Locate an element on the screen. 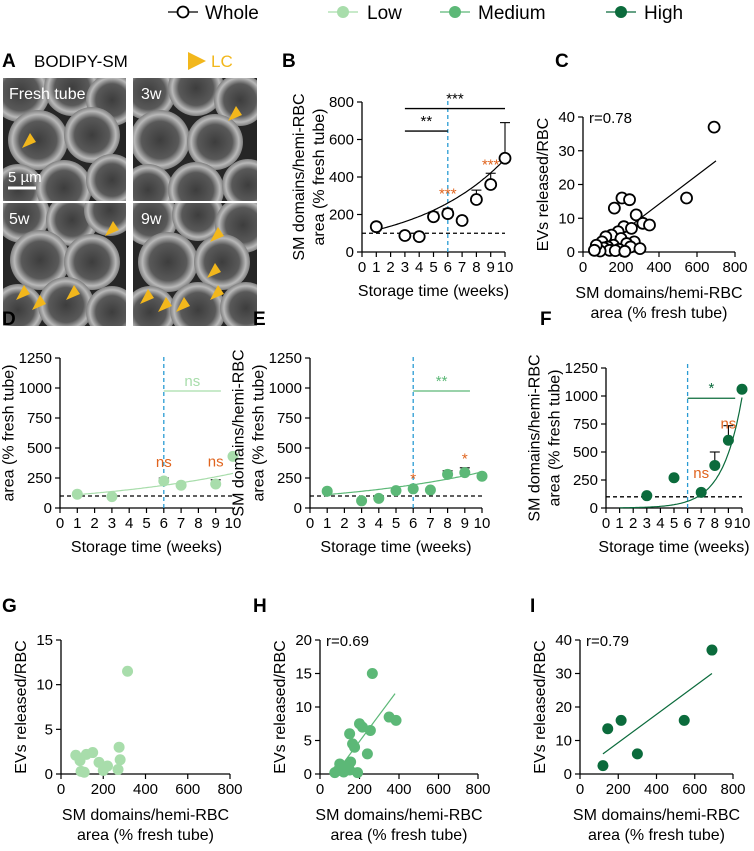 The height and width of the screenshot is (851, 754). panel-a: A BODIPY-SM LC Fresh tube 3w 5w 9w 5 µm is located at coordinates (129, 188).